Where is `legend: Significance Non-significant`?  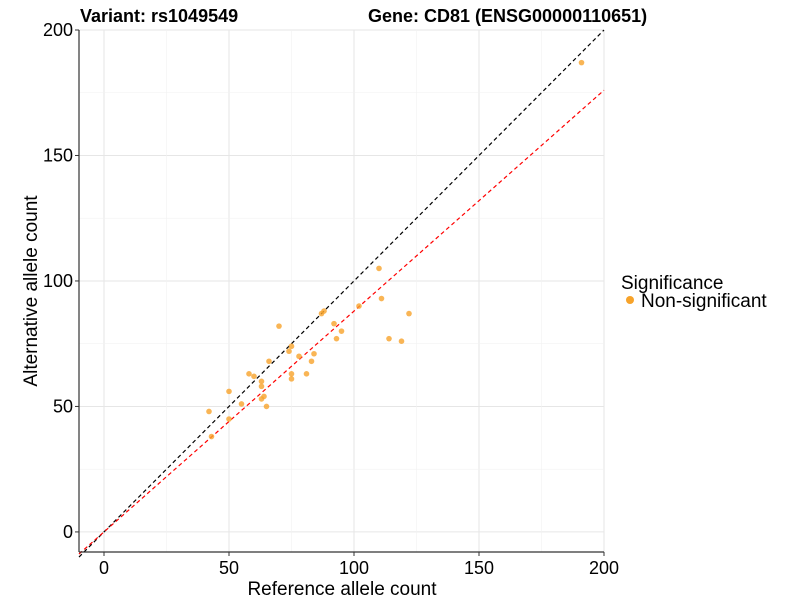 legend: Significance Non-significant is located at coordinates (694, 292).